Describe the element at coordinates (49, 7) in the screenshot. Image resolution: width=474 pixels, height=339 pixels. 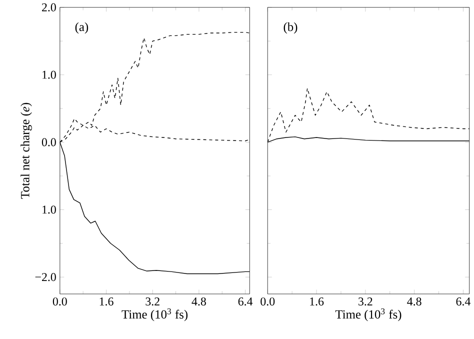
I see `y-tick-label: 2.0` at that location.